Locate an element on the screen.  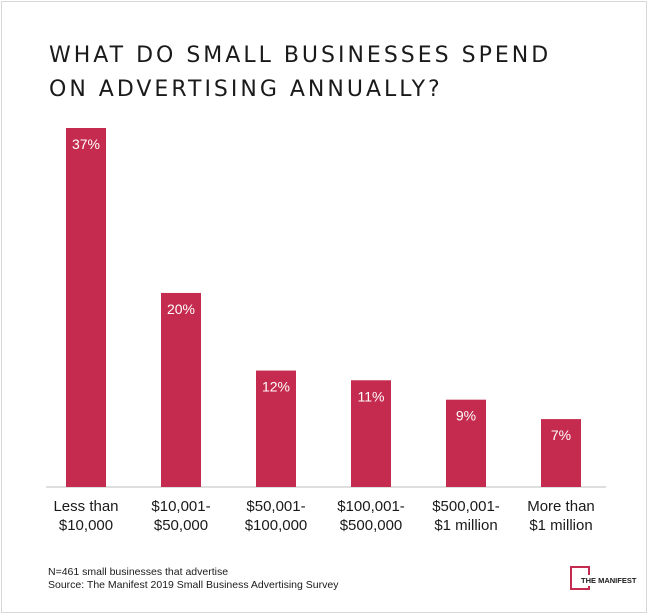
category-label-0: Less than $10,000 is located at coordinates (85, 516).